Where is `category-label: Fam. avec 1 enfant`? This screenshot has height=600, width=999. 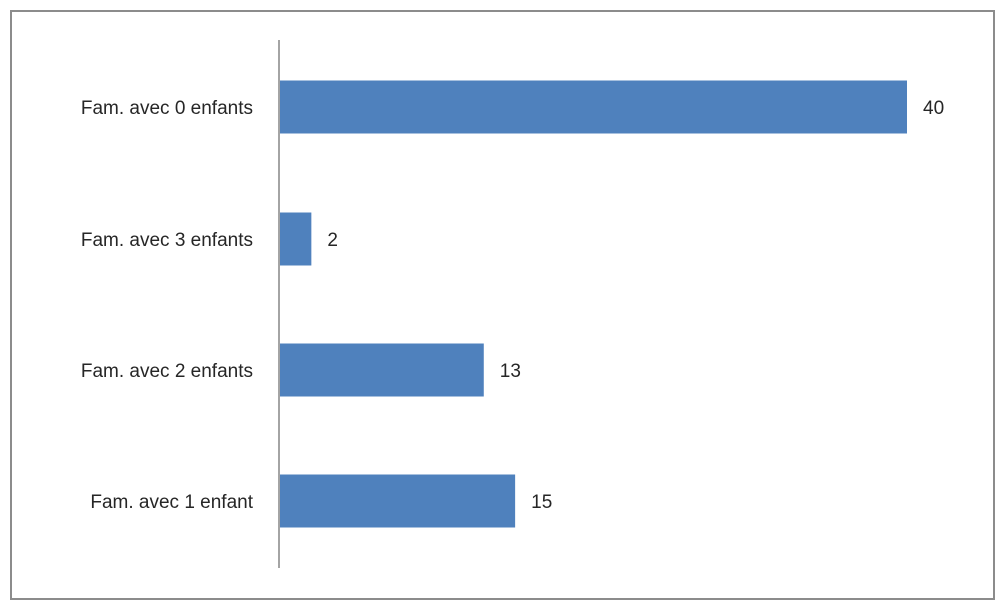
category-label: Fam. avec 1 enfant is located at coordinates (171, 502).